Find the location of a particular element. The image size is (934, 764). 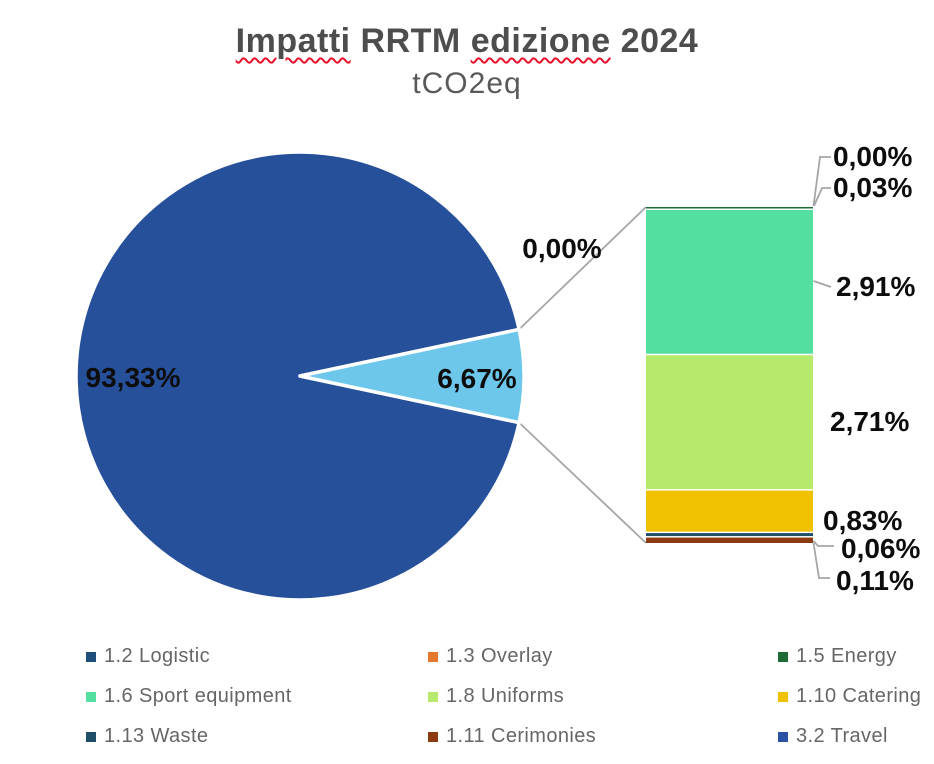

legend-item: 1.5 Energy is located at coordinates (852, 656).